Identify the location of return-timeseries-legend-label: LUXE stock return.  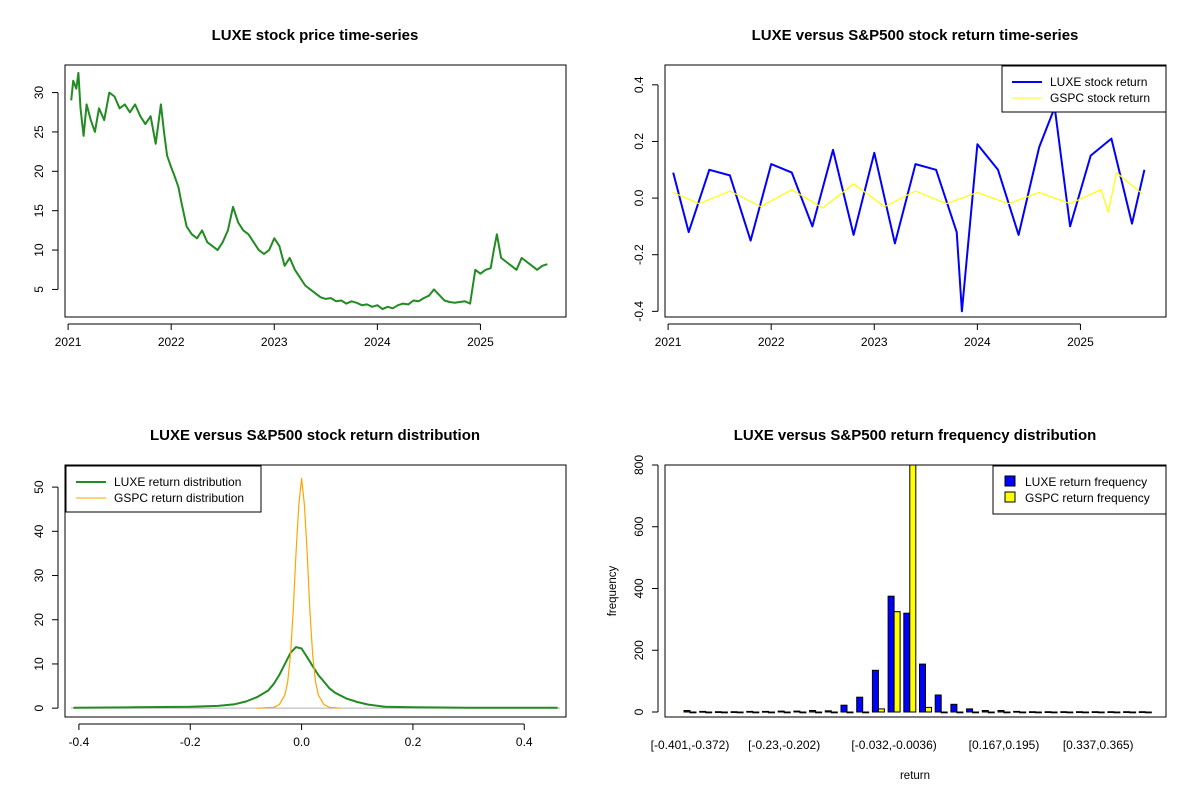
(1098, 82).